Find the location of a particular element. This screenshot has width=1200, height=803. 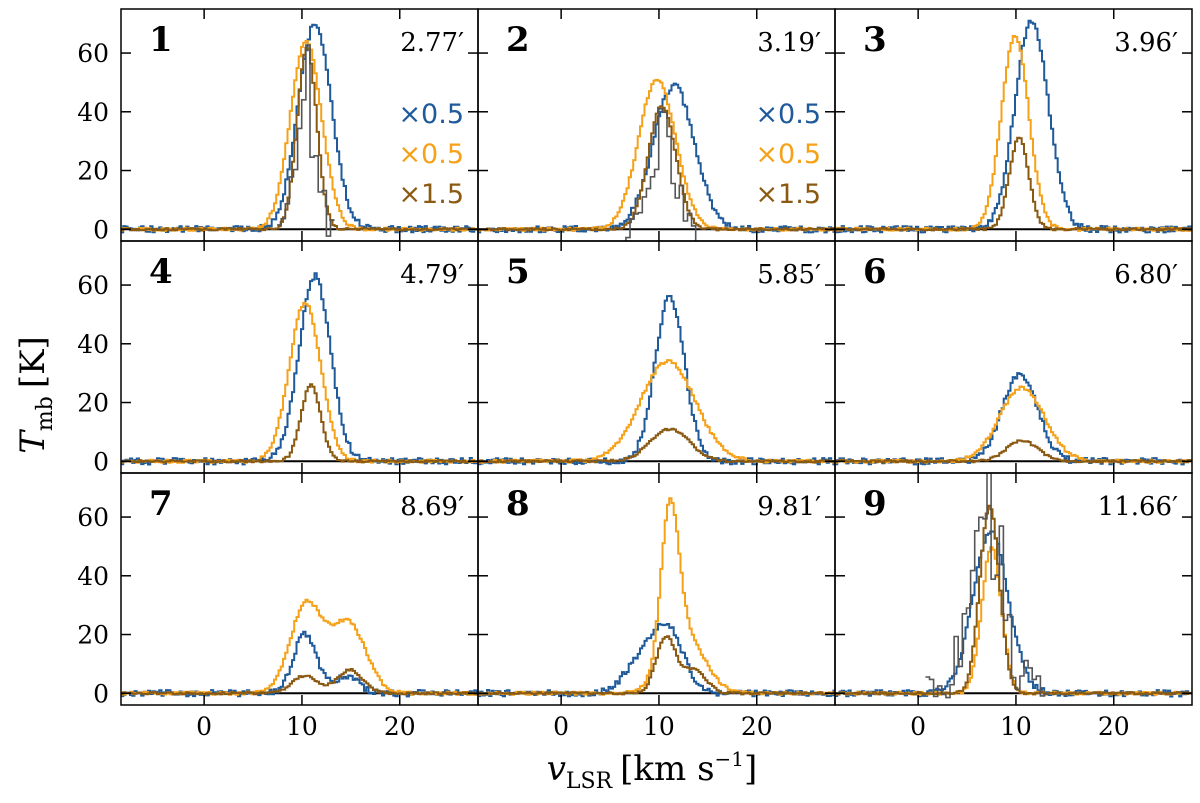

panel-offset: 2.77′ is located at coordinates (432, 43).